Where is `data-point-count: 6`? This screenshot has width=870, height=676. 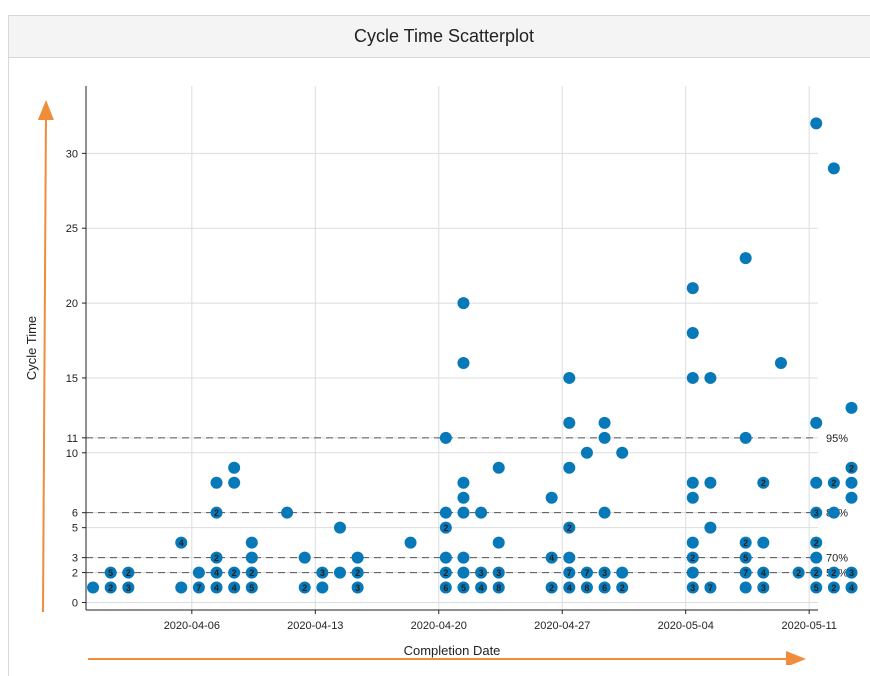 data-point-count: 6 is located at coordinates (445, 588).